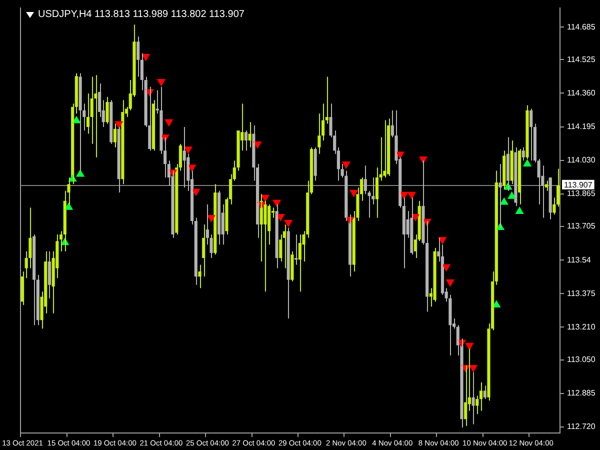 The image size is (600, 450). I want to click on y-tick-label: 114.195, so click(581, 127).